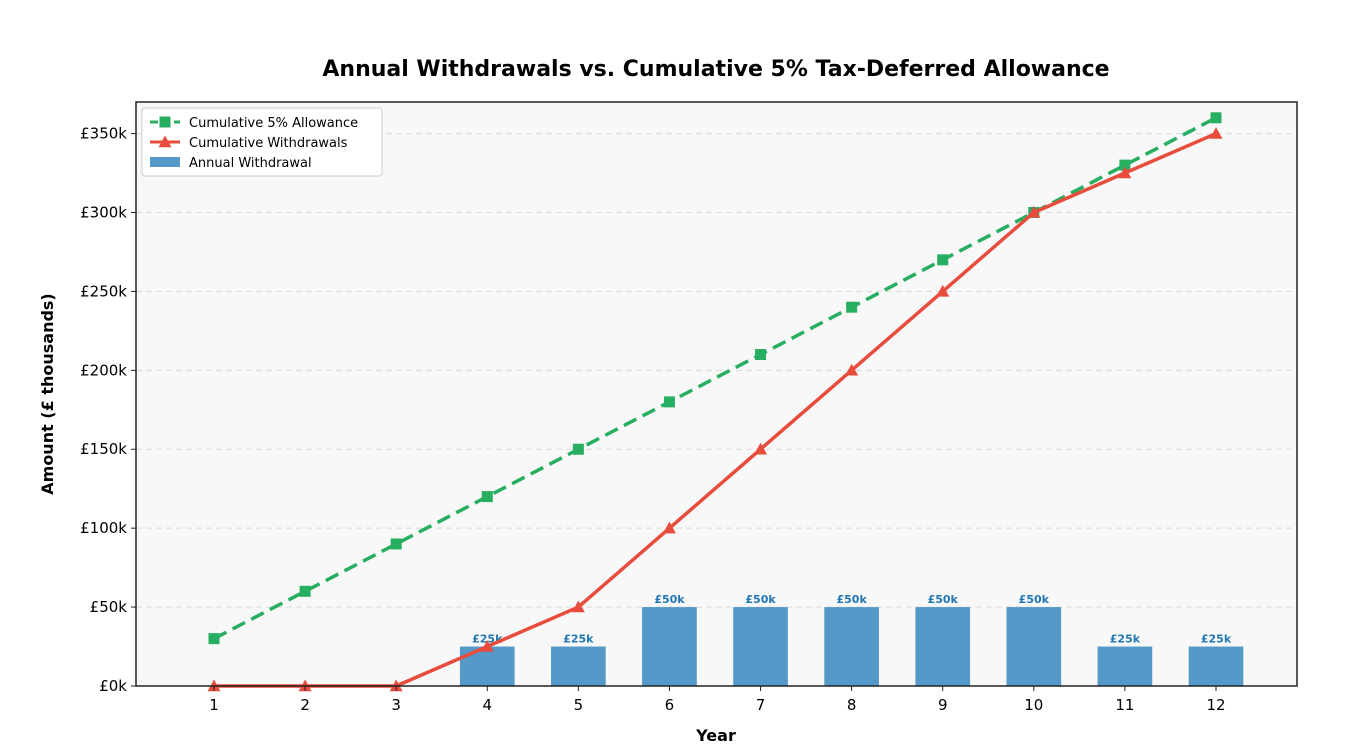 Image resolution: width=1345 pixels, height=752 pixels. Describe the element at coordinates (103, 212) in the screenshot. I see `y-tick-label: £300k` at that location.